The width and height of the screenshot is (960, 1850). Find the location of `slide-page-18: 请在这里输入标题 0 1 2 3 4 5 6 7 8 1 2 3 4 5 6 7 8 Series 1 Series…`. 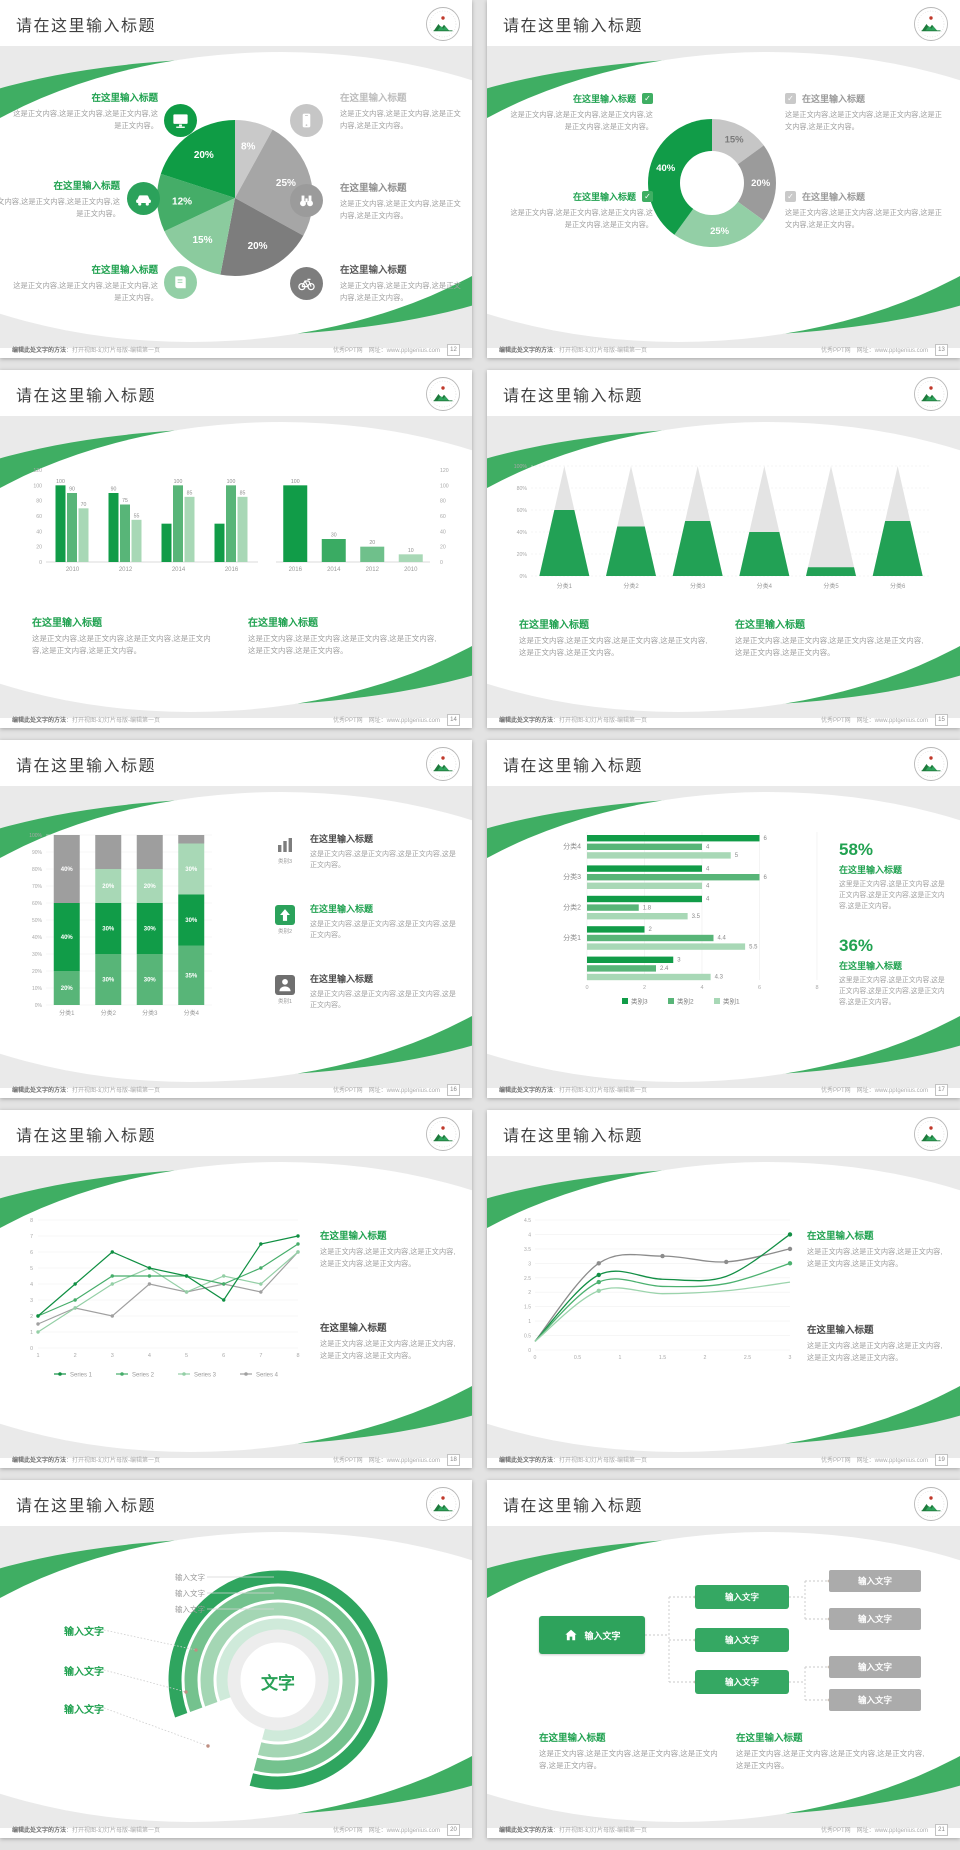

slide-page-18: 请在这里输入标题 0 1 2 3 4 5 6 7 8 1 2 3 4 5 6 7 8 Series 1 Series… is located at coordinates (236, 1289).